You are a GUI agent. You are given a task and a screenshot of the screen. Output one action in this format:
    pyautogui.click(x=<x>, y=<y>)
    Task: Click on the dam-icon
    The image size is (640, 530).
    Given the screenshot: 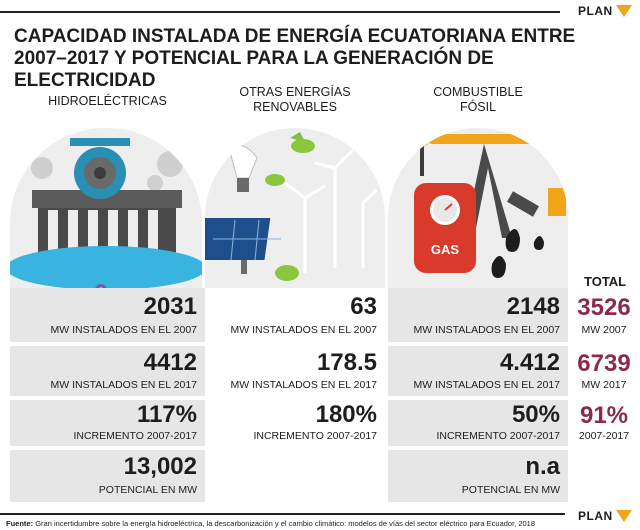 What is the action you would take?
    pyautogui.click(x=106, y=213)
    